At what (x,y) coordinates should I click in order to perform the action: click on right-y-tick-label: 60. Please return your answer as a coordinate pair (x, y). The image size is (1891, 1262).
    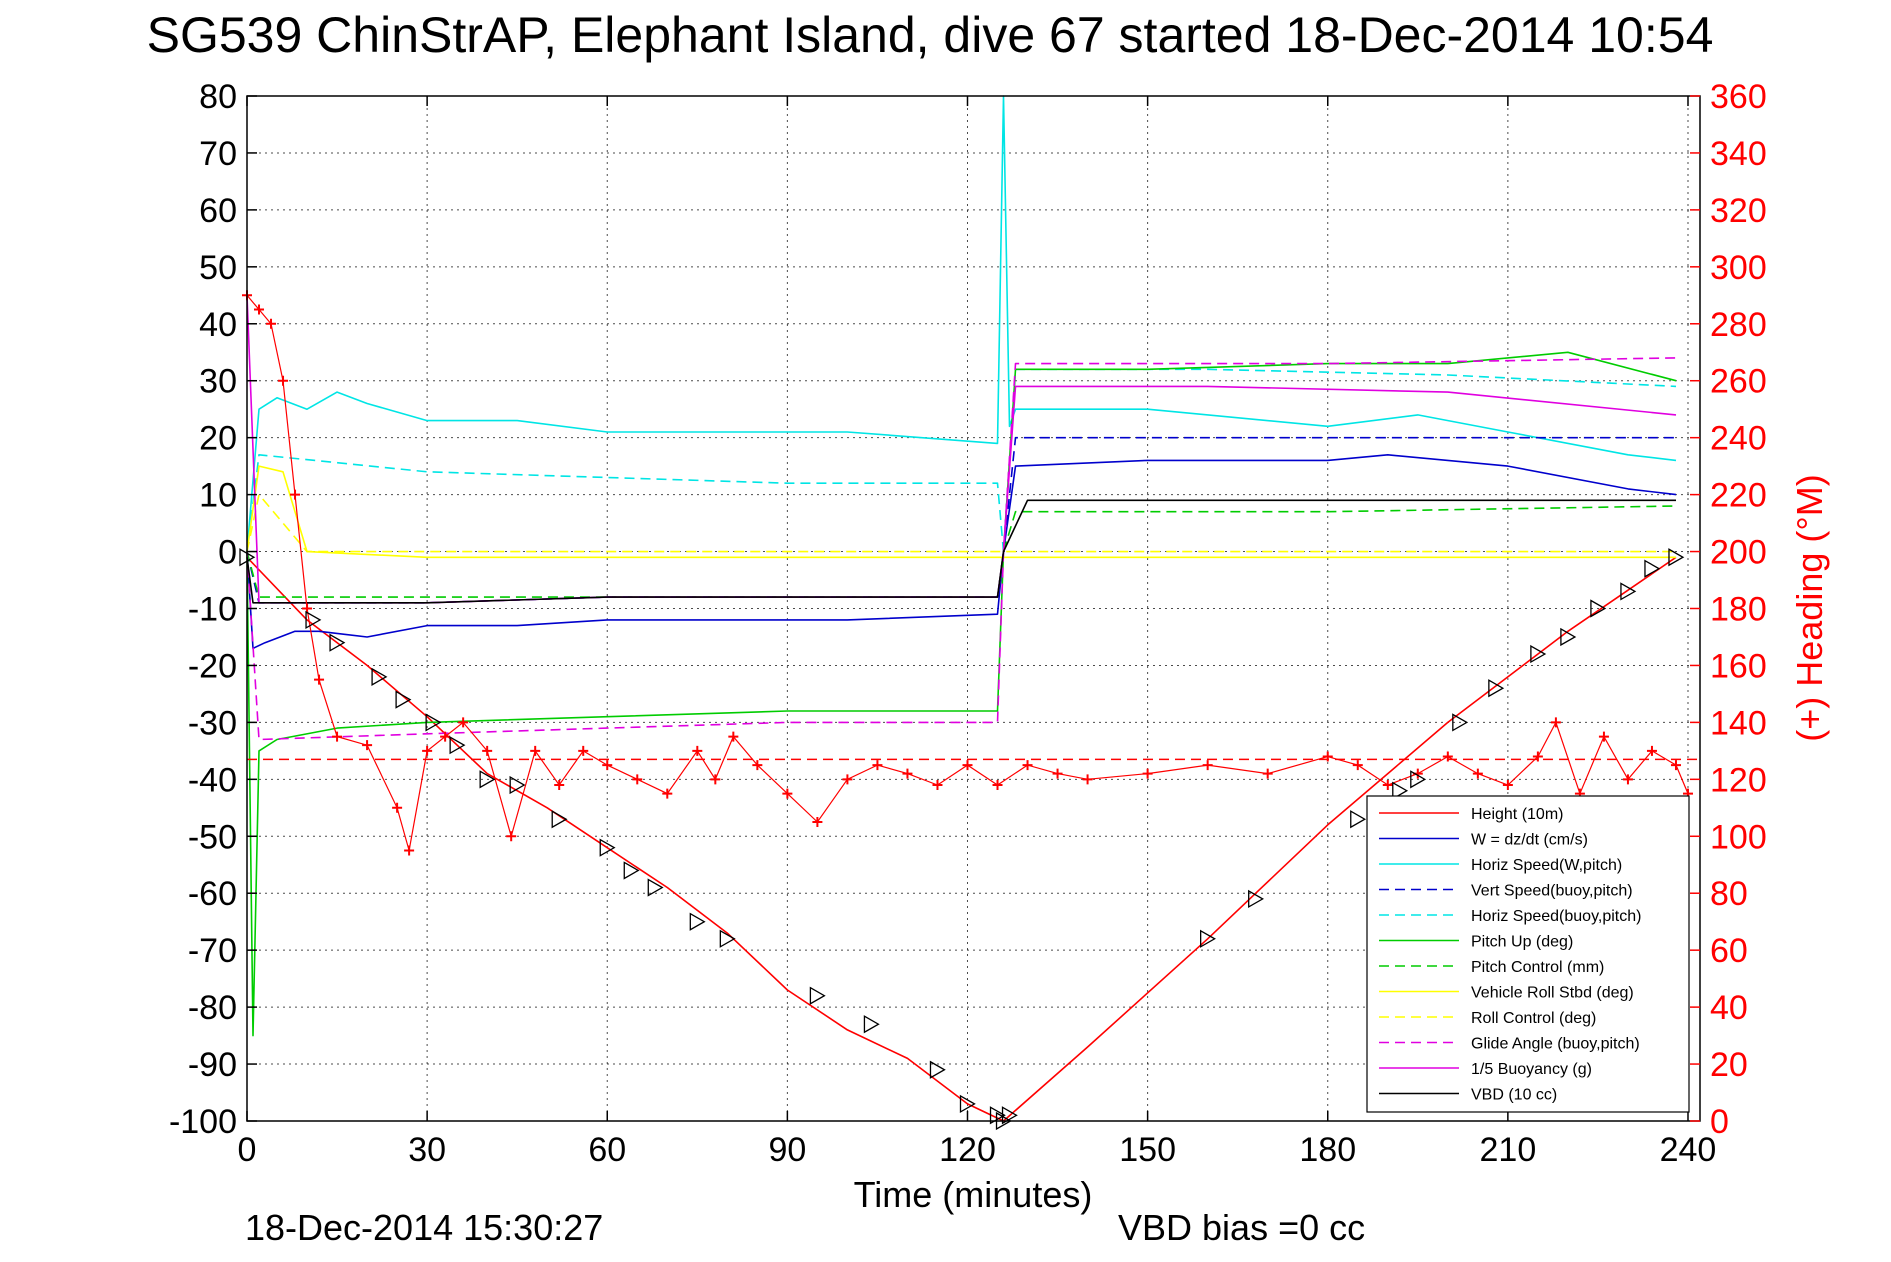
    Looking at the image, I should click on (1729, 951).